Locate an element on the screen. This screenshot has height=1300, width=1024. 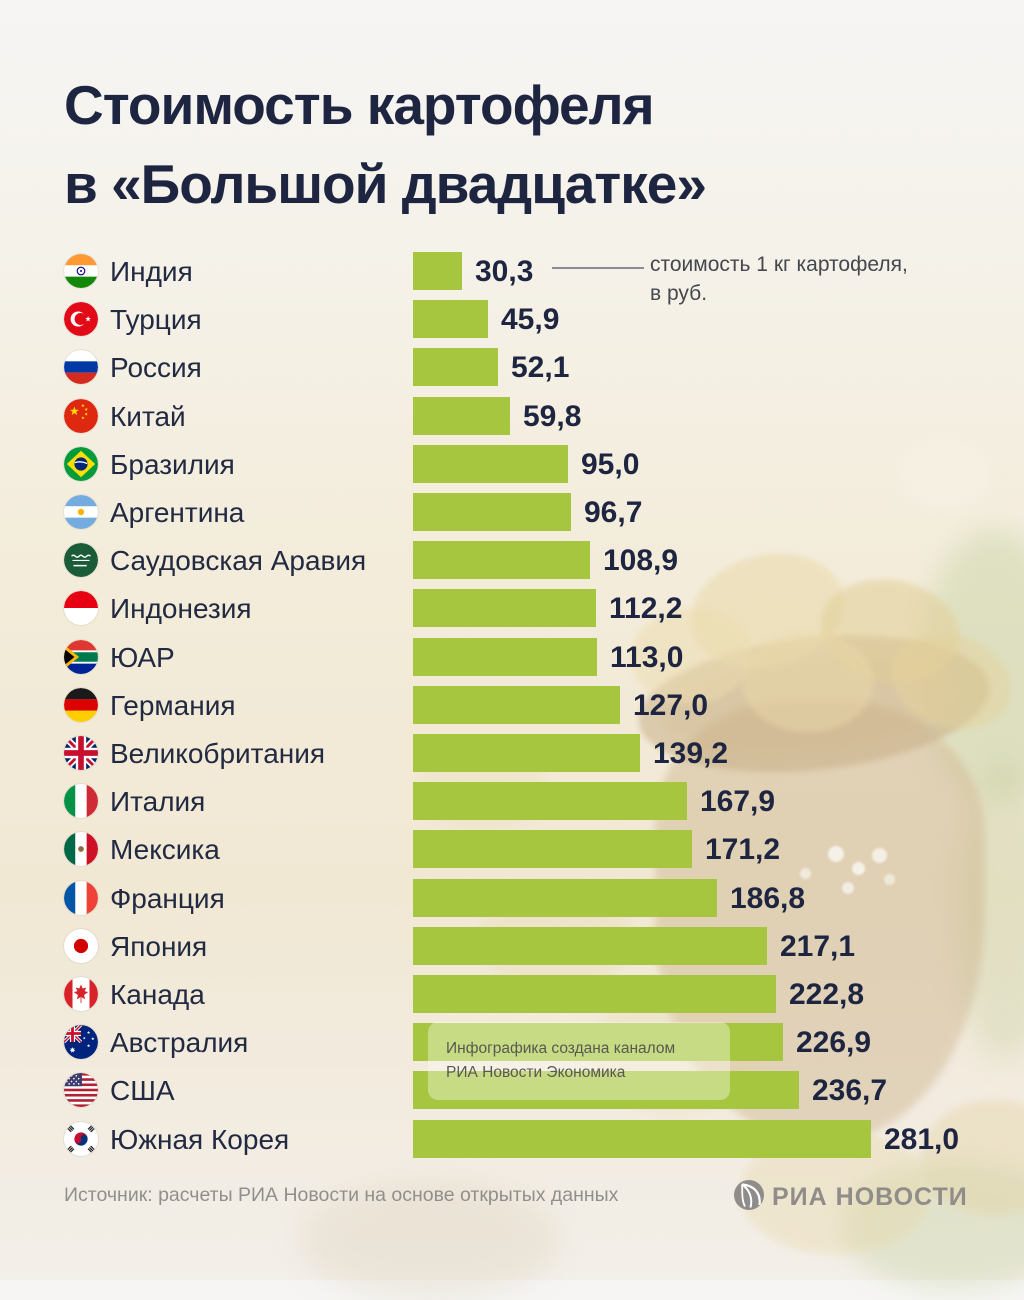
flag-australia-icon is located at coordinates (81, 1042).